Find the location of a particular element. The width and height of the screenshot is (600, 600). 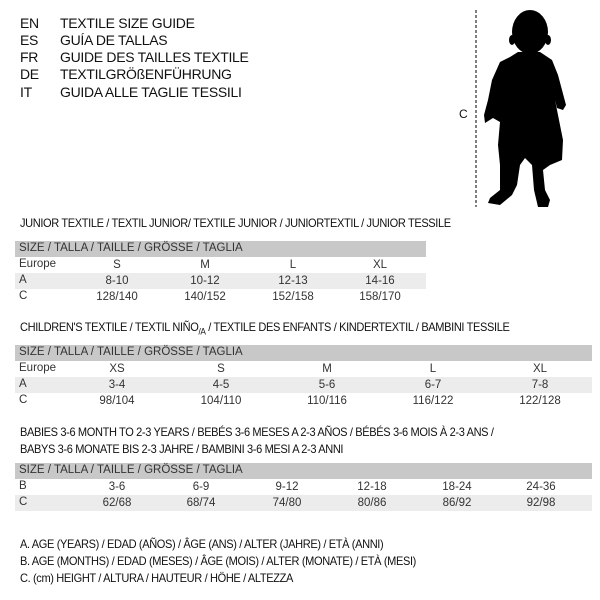

cell: 92/98 is located at coordinates (541, 503).